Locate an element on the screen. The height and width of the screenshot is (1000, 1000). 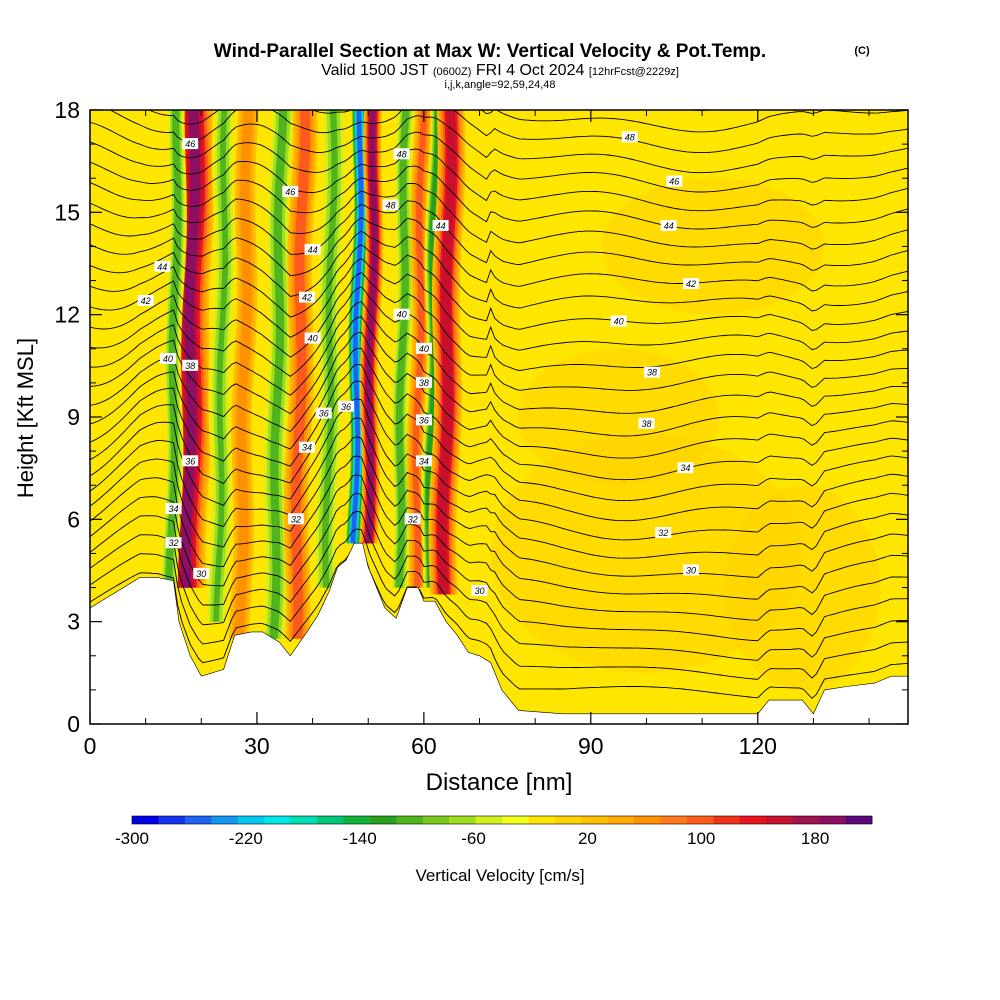
y-axis-label: Height [Kft MSL] is located at coordinates (25, 418).